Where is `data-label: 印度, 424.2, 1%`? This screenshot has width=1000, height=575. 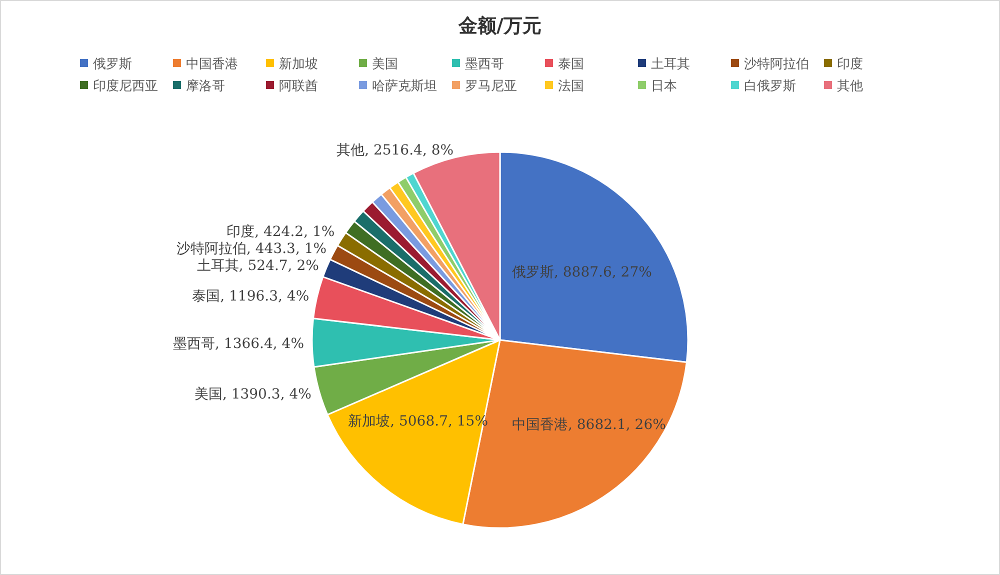 data-label: 印度, 424.2, 1% is located at coordinates (280, 232).